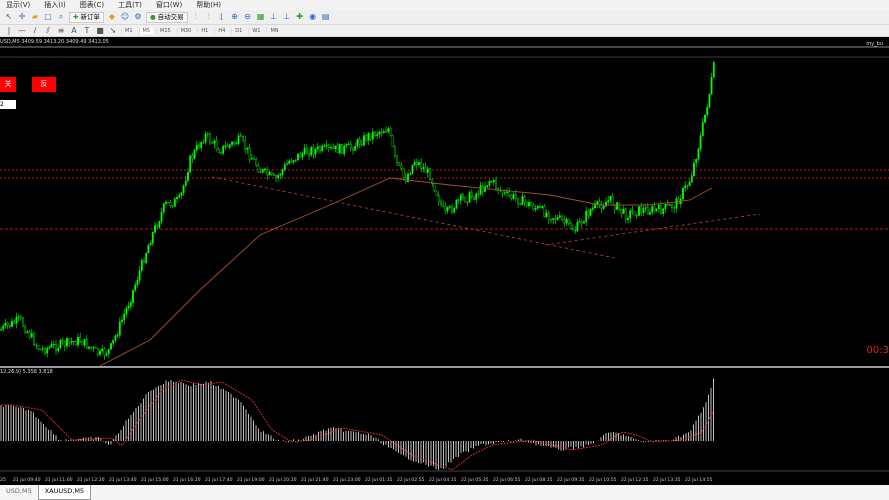 The height and width of the screenshot is (500, 889). What do you see at coordinates (55, 5) in the screenshot?
I see `menu-insert: 插入(I)` at bounding box center [55, 5].